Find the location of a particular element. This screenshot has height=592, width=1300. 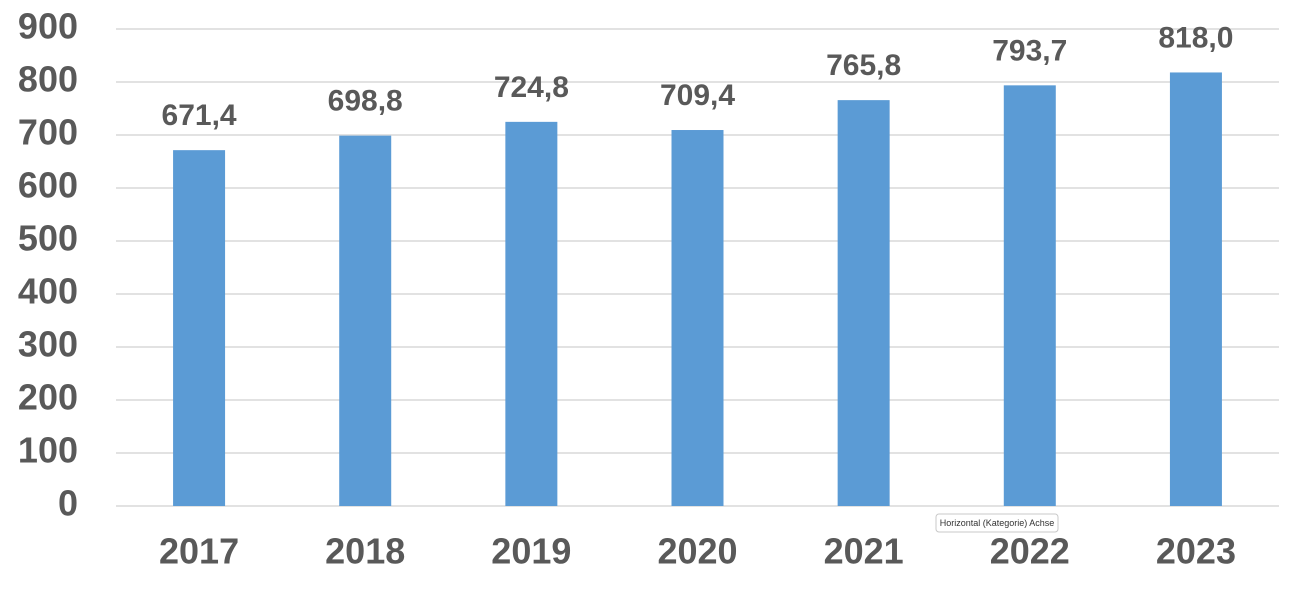

x-tick-label: 2021 is located at coordinates (864, 551).